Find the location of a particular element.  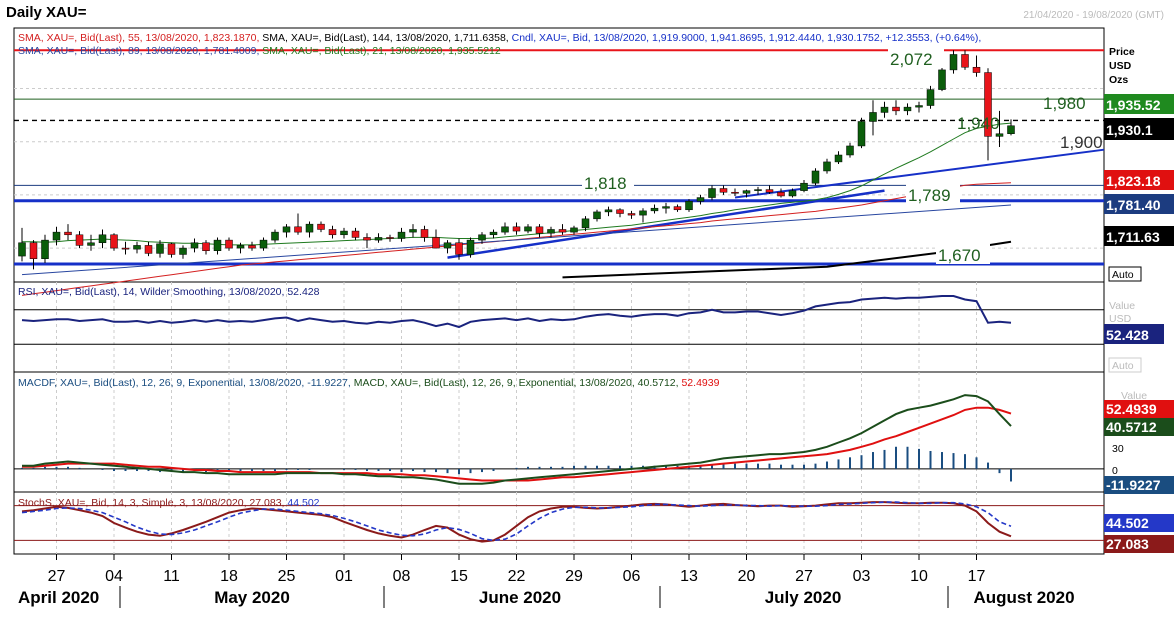

tag-bg-close is located at coordinates (1139, 129).